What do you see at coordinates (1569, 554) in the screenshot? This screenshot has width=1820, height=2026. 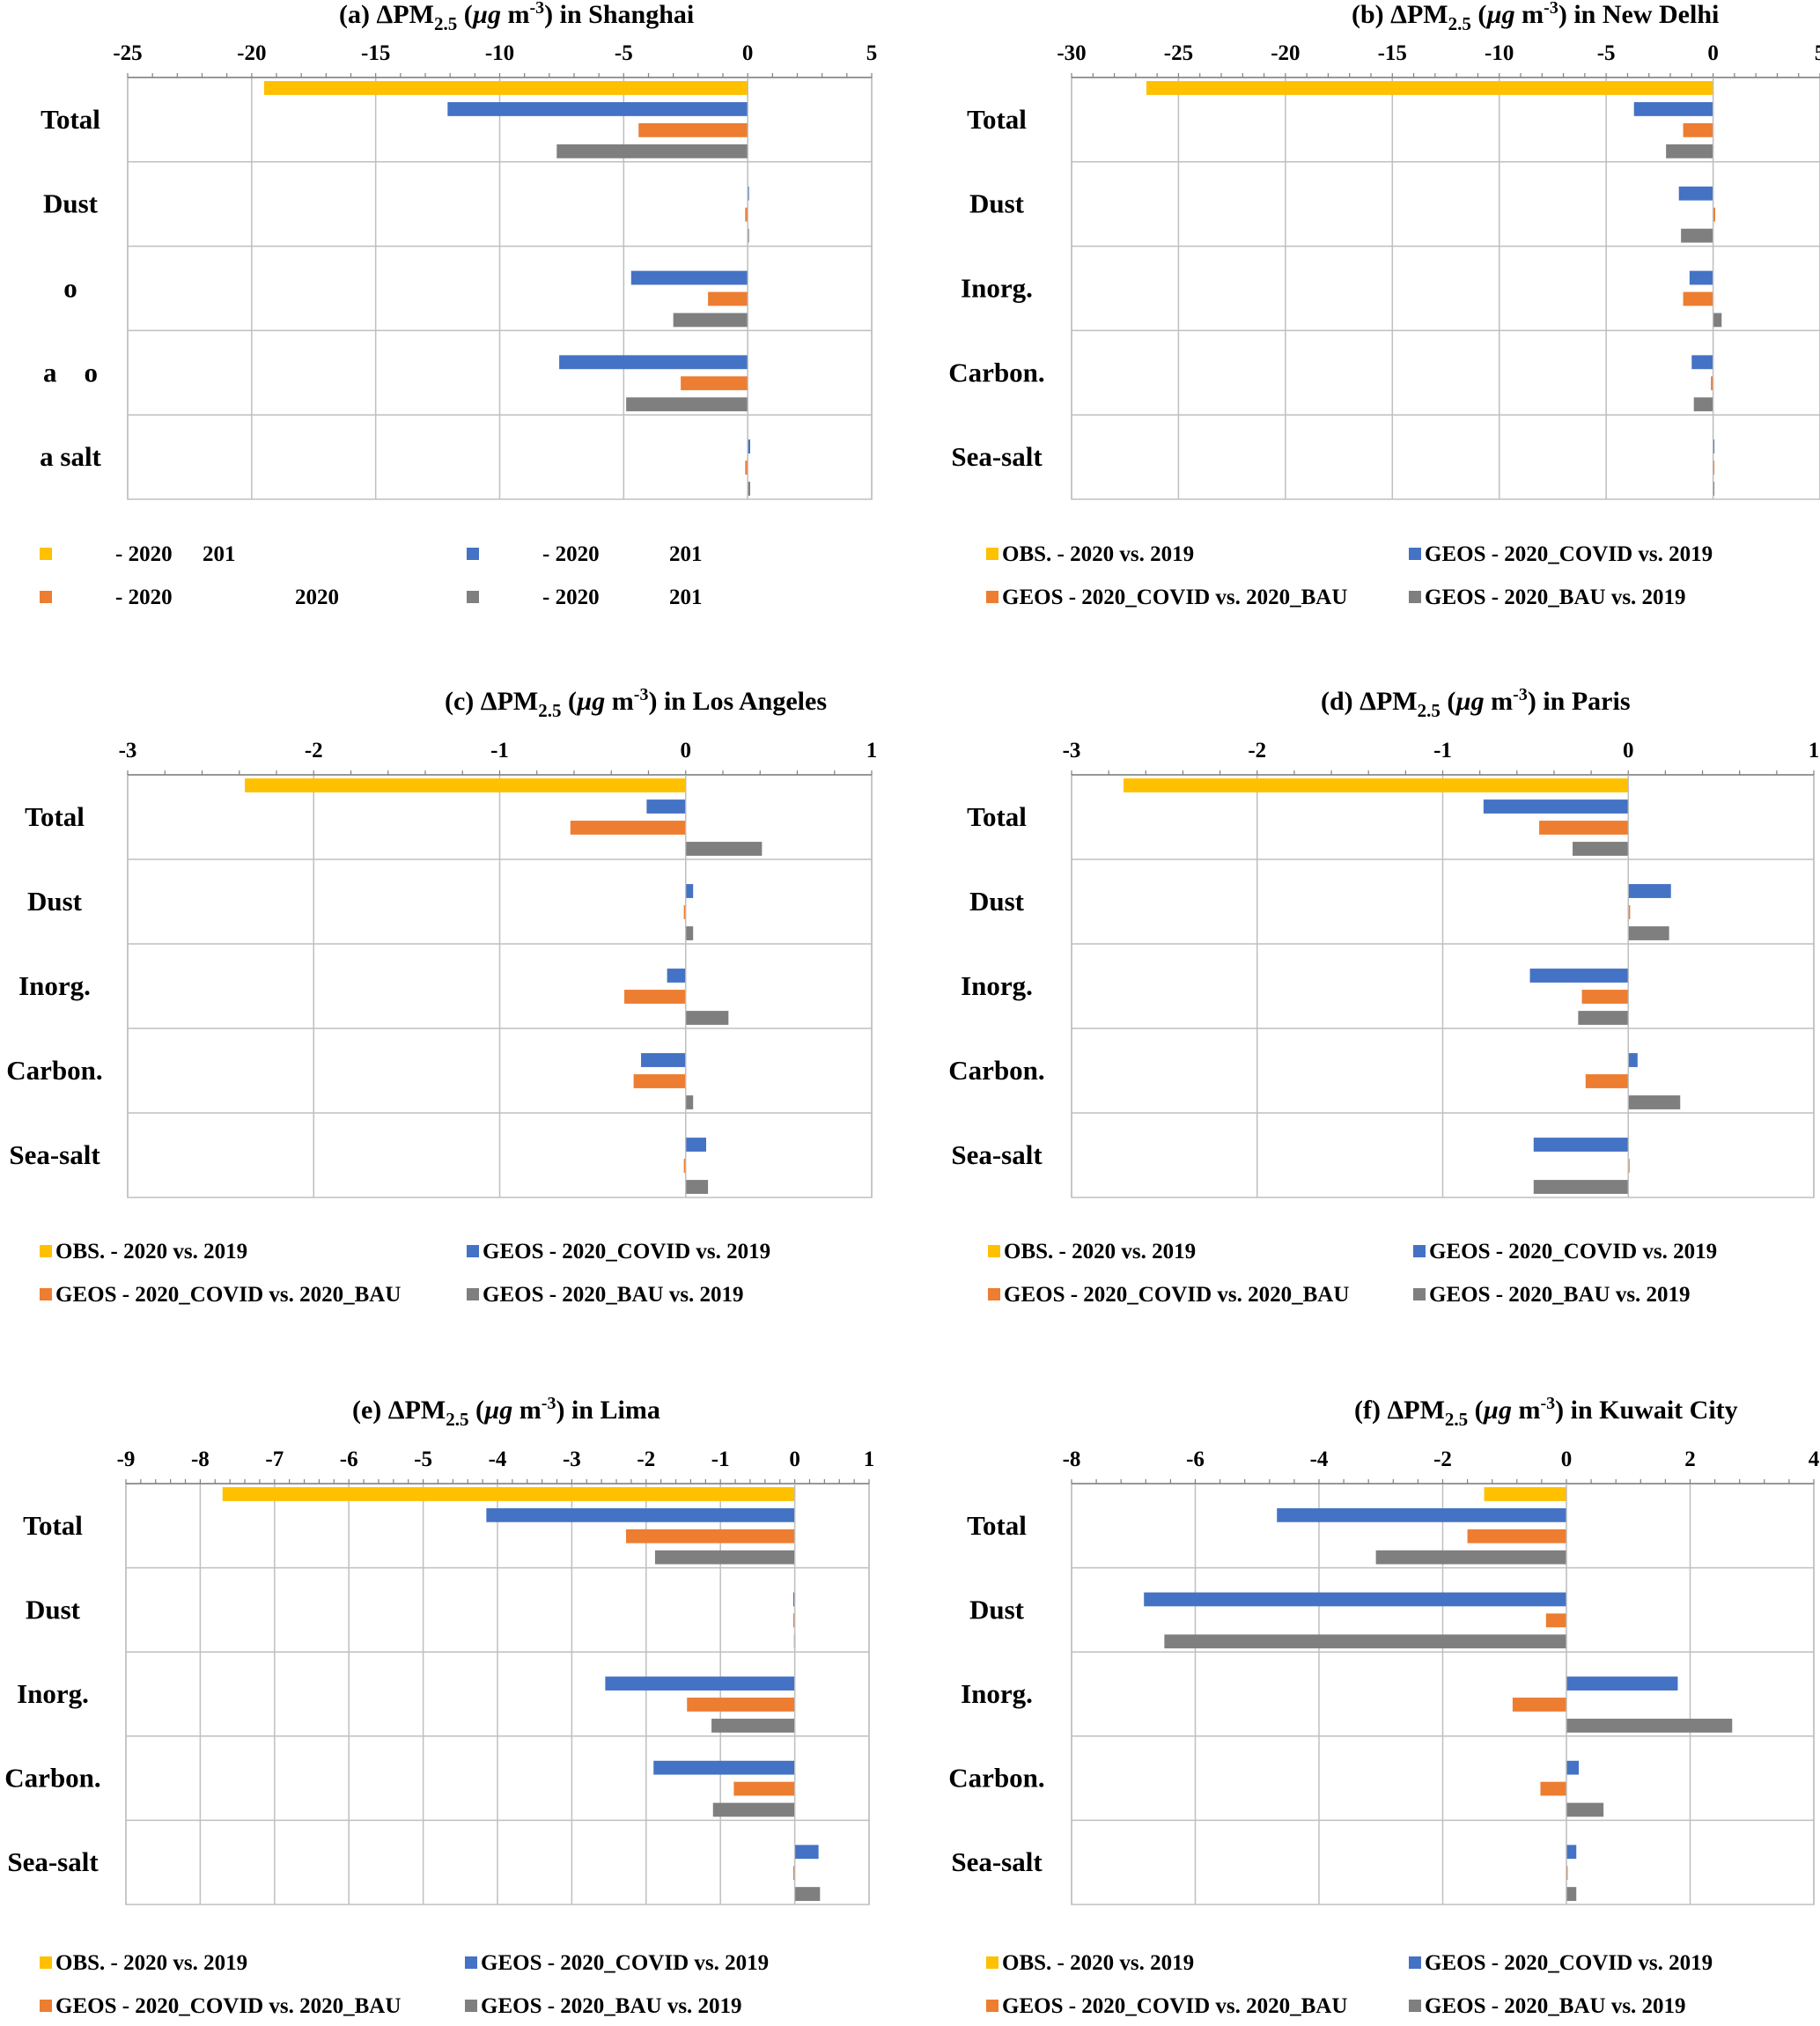 I see `legend-label: GEOS - 2020_COVID vs. 2019` at bounding box center [1569, 554].